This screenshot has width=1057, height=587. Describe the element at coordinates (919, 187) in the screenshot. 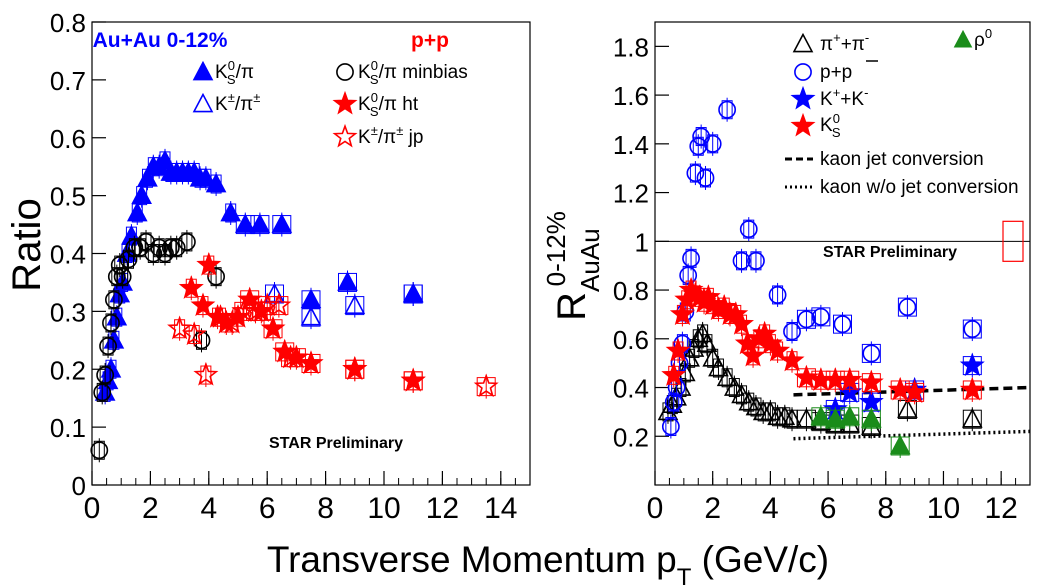

I see `legend-nojet: kaon w/o jet conversion` at that location.